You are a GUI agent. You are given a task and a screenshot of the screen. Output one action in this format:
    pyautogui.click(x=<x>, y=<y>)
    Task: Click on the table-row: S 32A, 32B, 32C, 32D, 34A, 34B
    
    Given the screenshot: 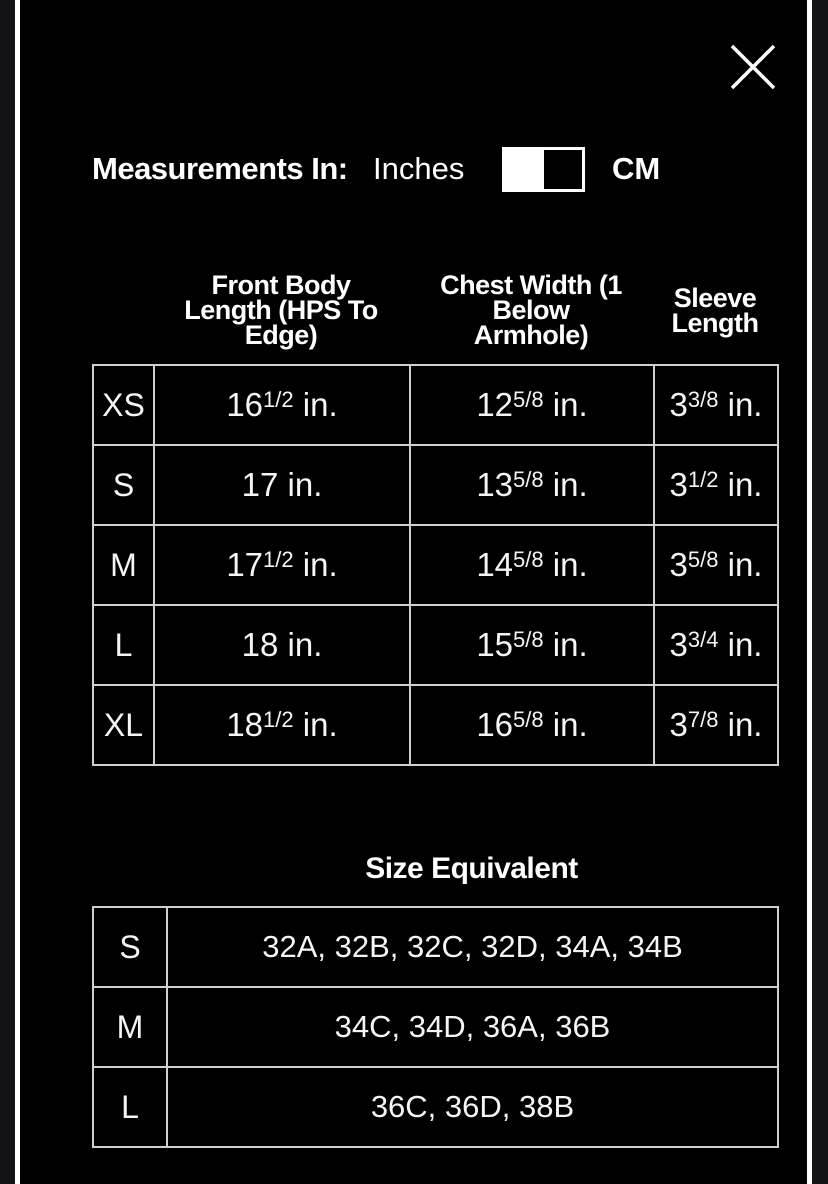 What is the action you would take?
    pyautogui.click(x=435, y=947)
    